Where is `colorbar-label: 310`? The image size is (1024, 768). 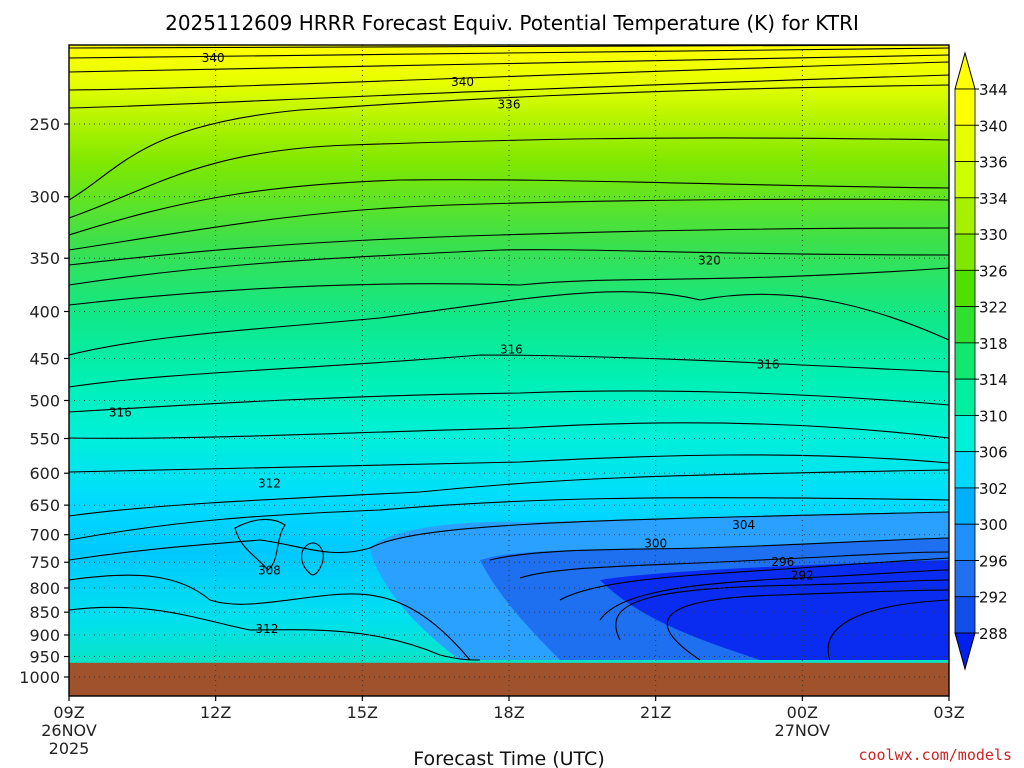
colorbar-label: 310 is located at coordinates (993, 416).